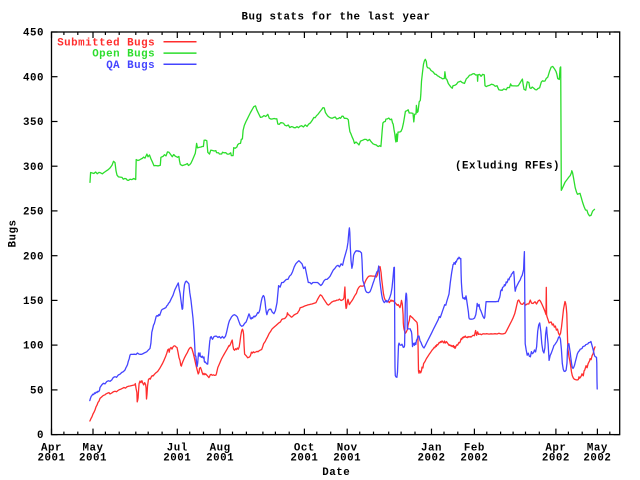 This screenshot has width=640, height=480. Describe the element at coordinates (33, 78) in the screenshot. I see `svg-text: 400` at that location.